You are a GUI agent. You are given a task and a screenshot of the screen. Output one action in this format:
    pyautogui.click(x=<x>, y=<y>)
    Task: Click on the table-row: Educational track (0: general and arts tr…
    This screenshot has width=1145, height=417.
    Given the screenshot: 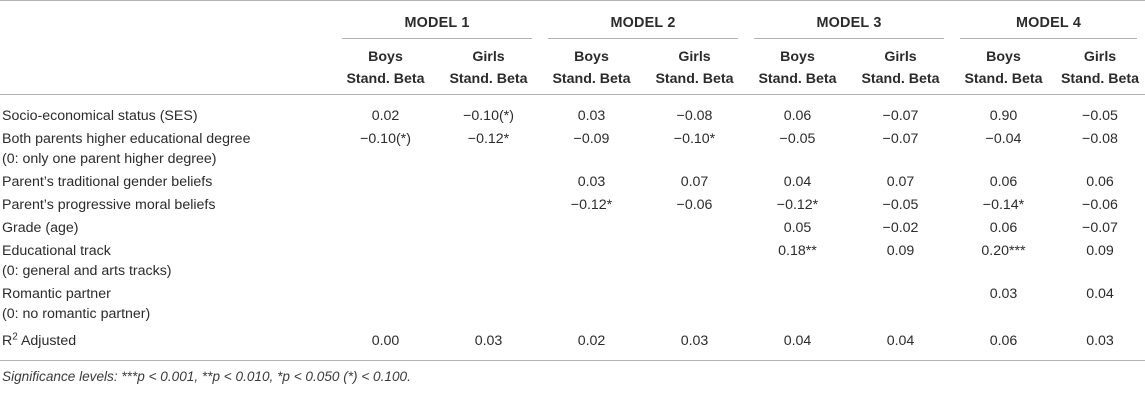 What is the action you would take?
    pyautogui.click(x=572, y=259)
    